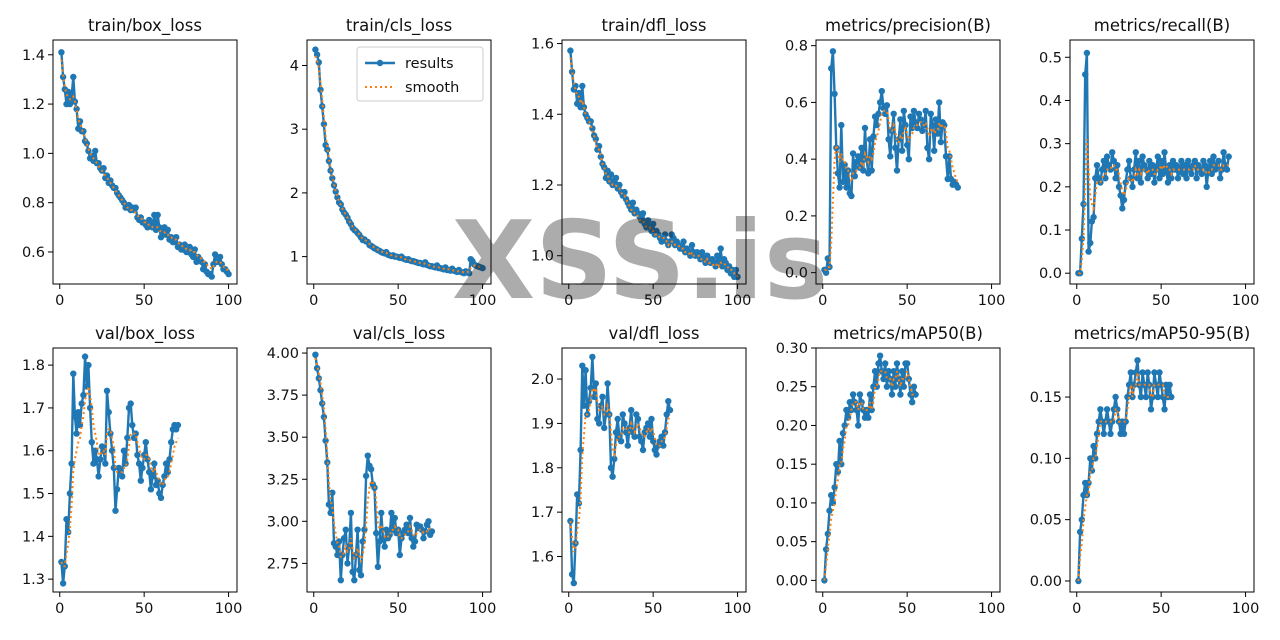 Image resolution: width=1280 pixels, height=640 pixels. What do you see at coordinates (654, 26) in the screenshot?
I see `subplot-title: train/dfl_loss` at bounding box center [654, 26].